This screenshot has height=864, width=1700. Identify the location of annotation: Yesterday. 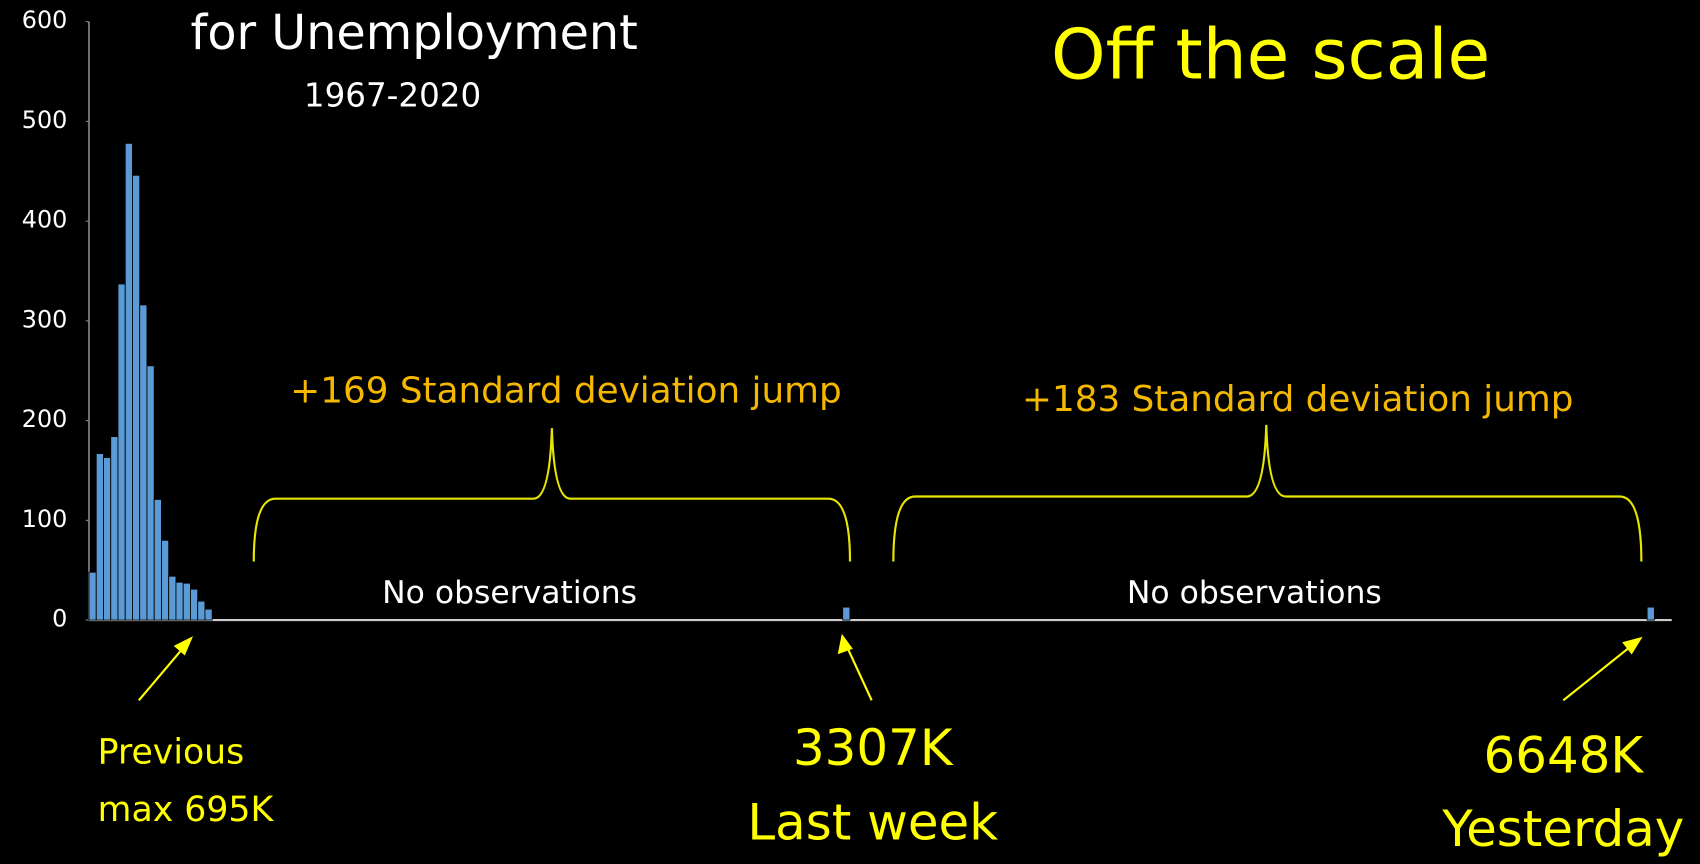
(1562, 829).